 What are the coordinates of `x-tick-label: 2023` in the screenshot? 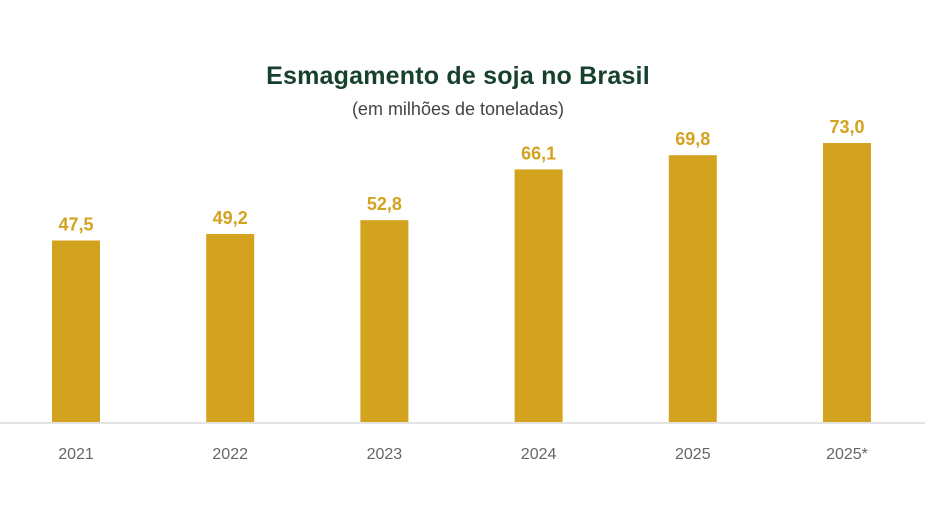 It's located at (385, 454).